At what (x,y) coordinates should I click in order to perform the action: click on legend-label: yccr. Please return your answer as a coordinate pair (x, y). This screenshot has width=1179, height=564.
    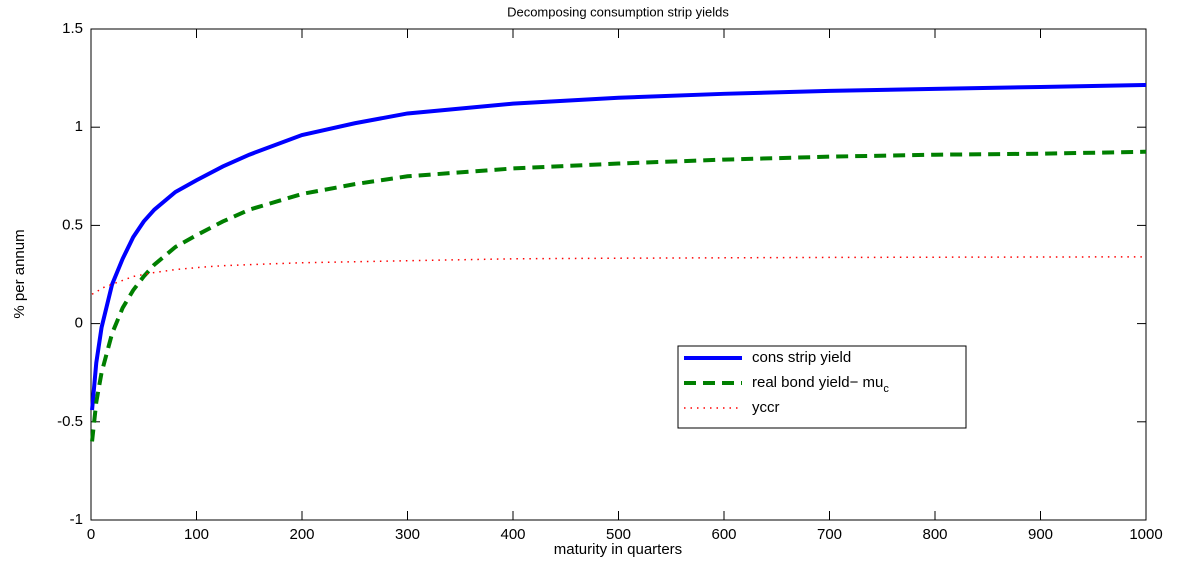
    Looking at the image, I should click on (766, 407).